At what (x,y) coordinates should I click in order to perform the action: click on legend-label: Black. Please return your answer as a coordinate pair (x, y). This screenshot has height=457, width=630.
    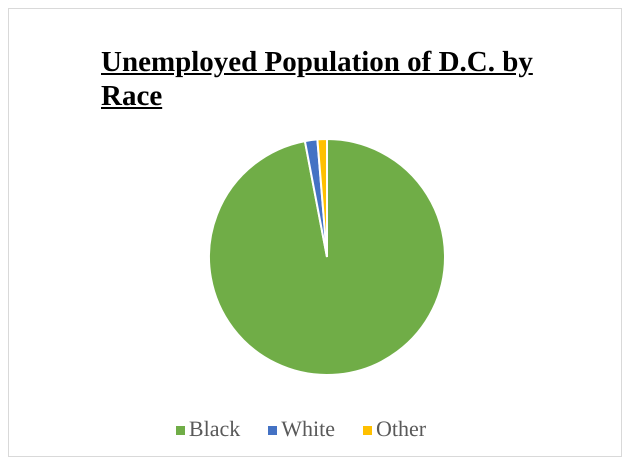
    Looking at the image, I should click on (214, 428).